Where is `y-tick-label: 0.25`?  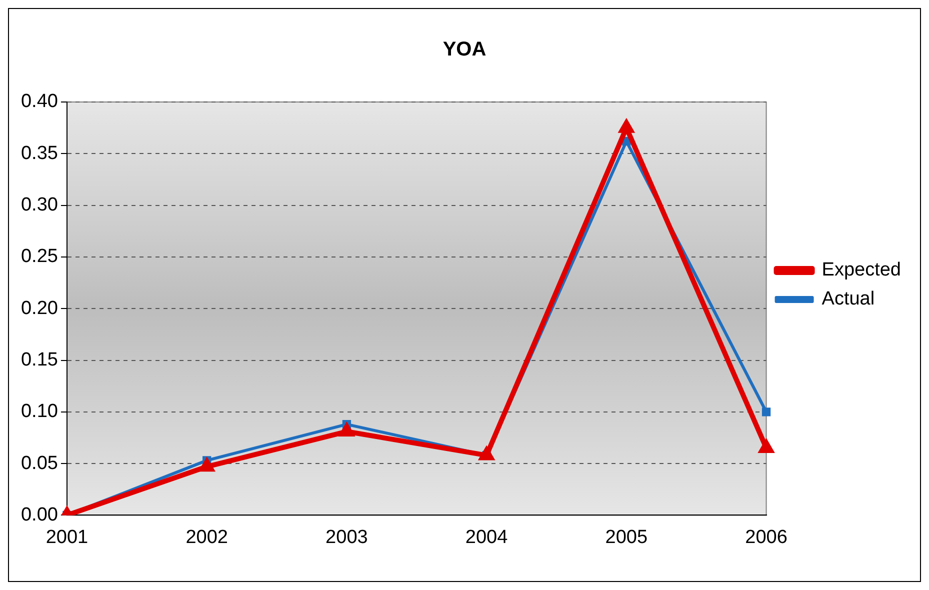 y-tick-label: 0.25 is located at coordinates (39, 257).